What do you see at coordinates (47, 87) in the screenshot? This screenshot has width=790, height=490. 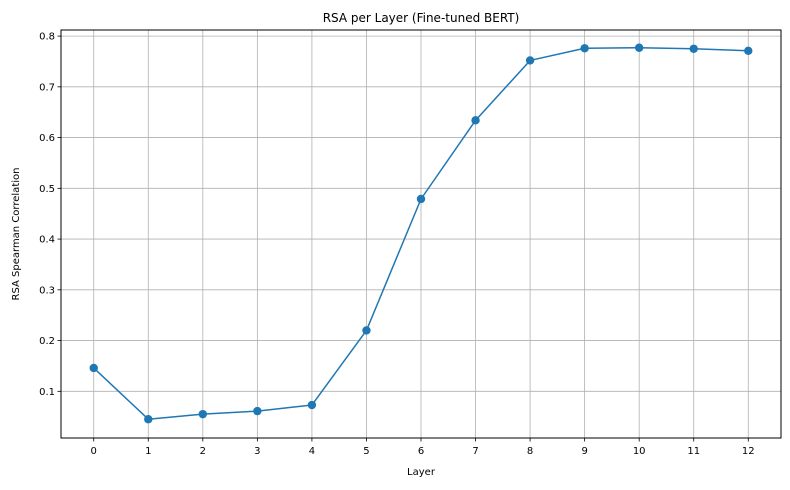 I see `y-tick-label: 0.7` at bounding box center [47, 87].